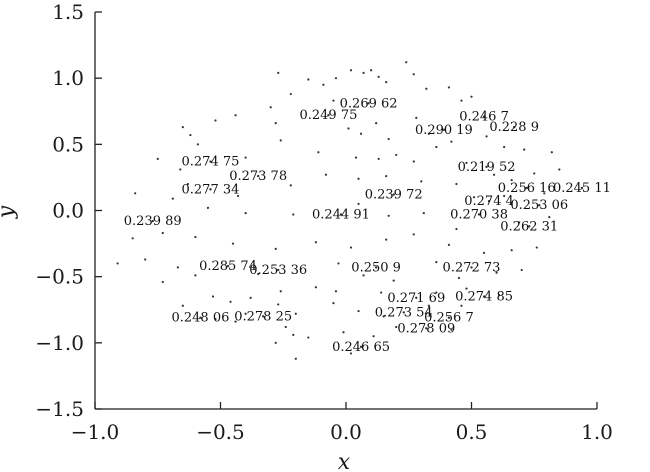  I want to click on data-label: 0.249 75, so click(328, 115).